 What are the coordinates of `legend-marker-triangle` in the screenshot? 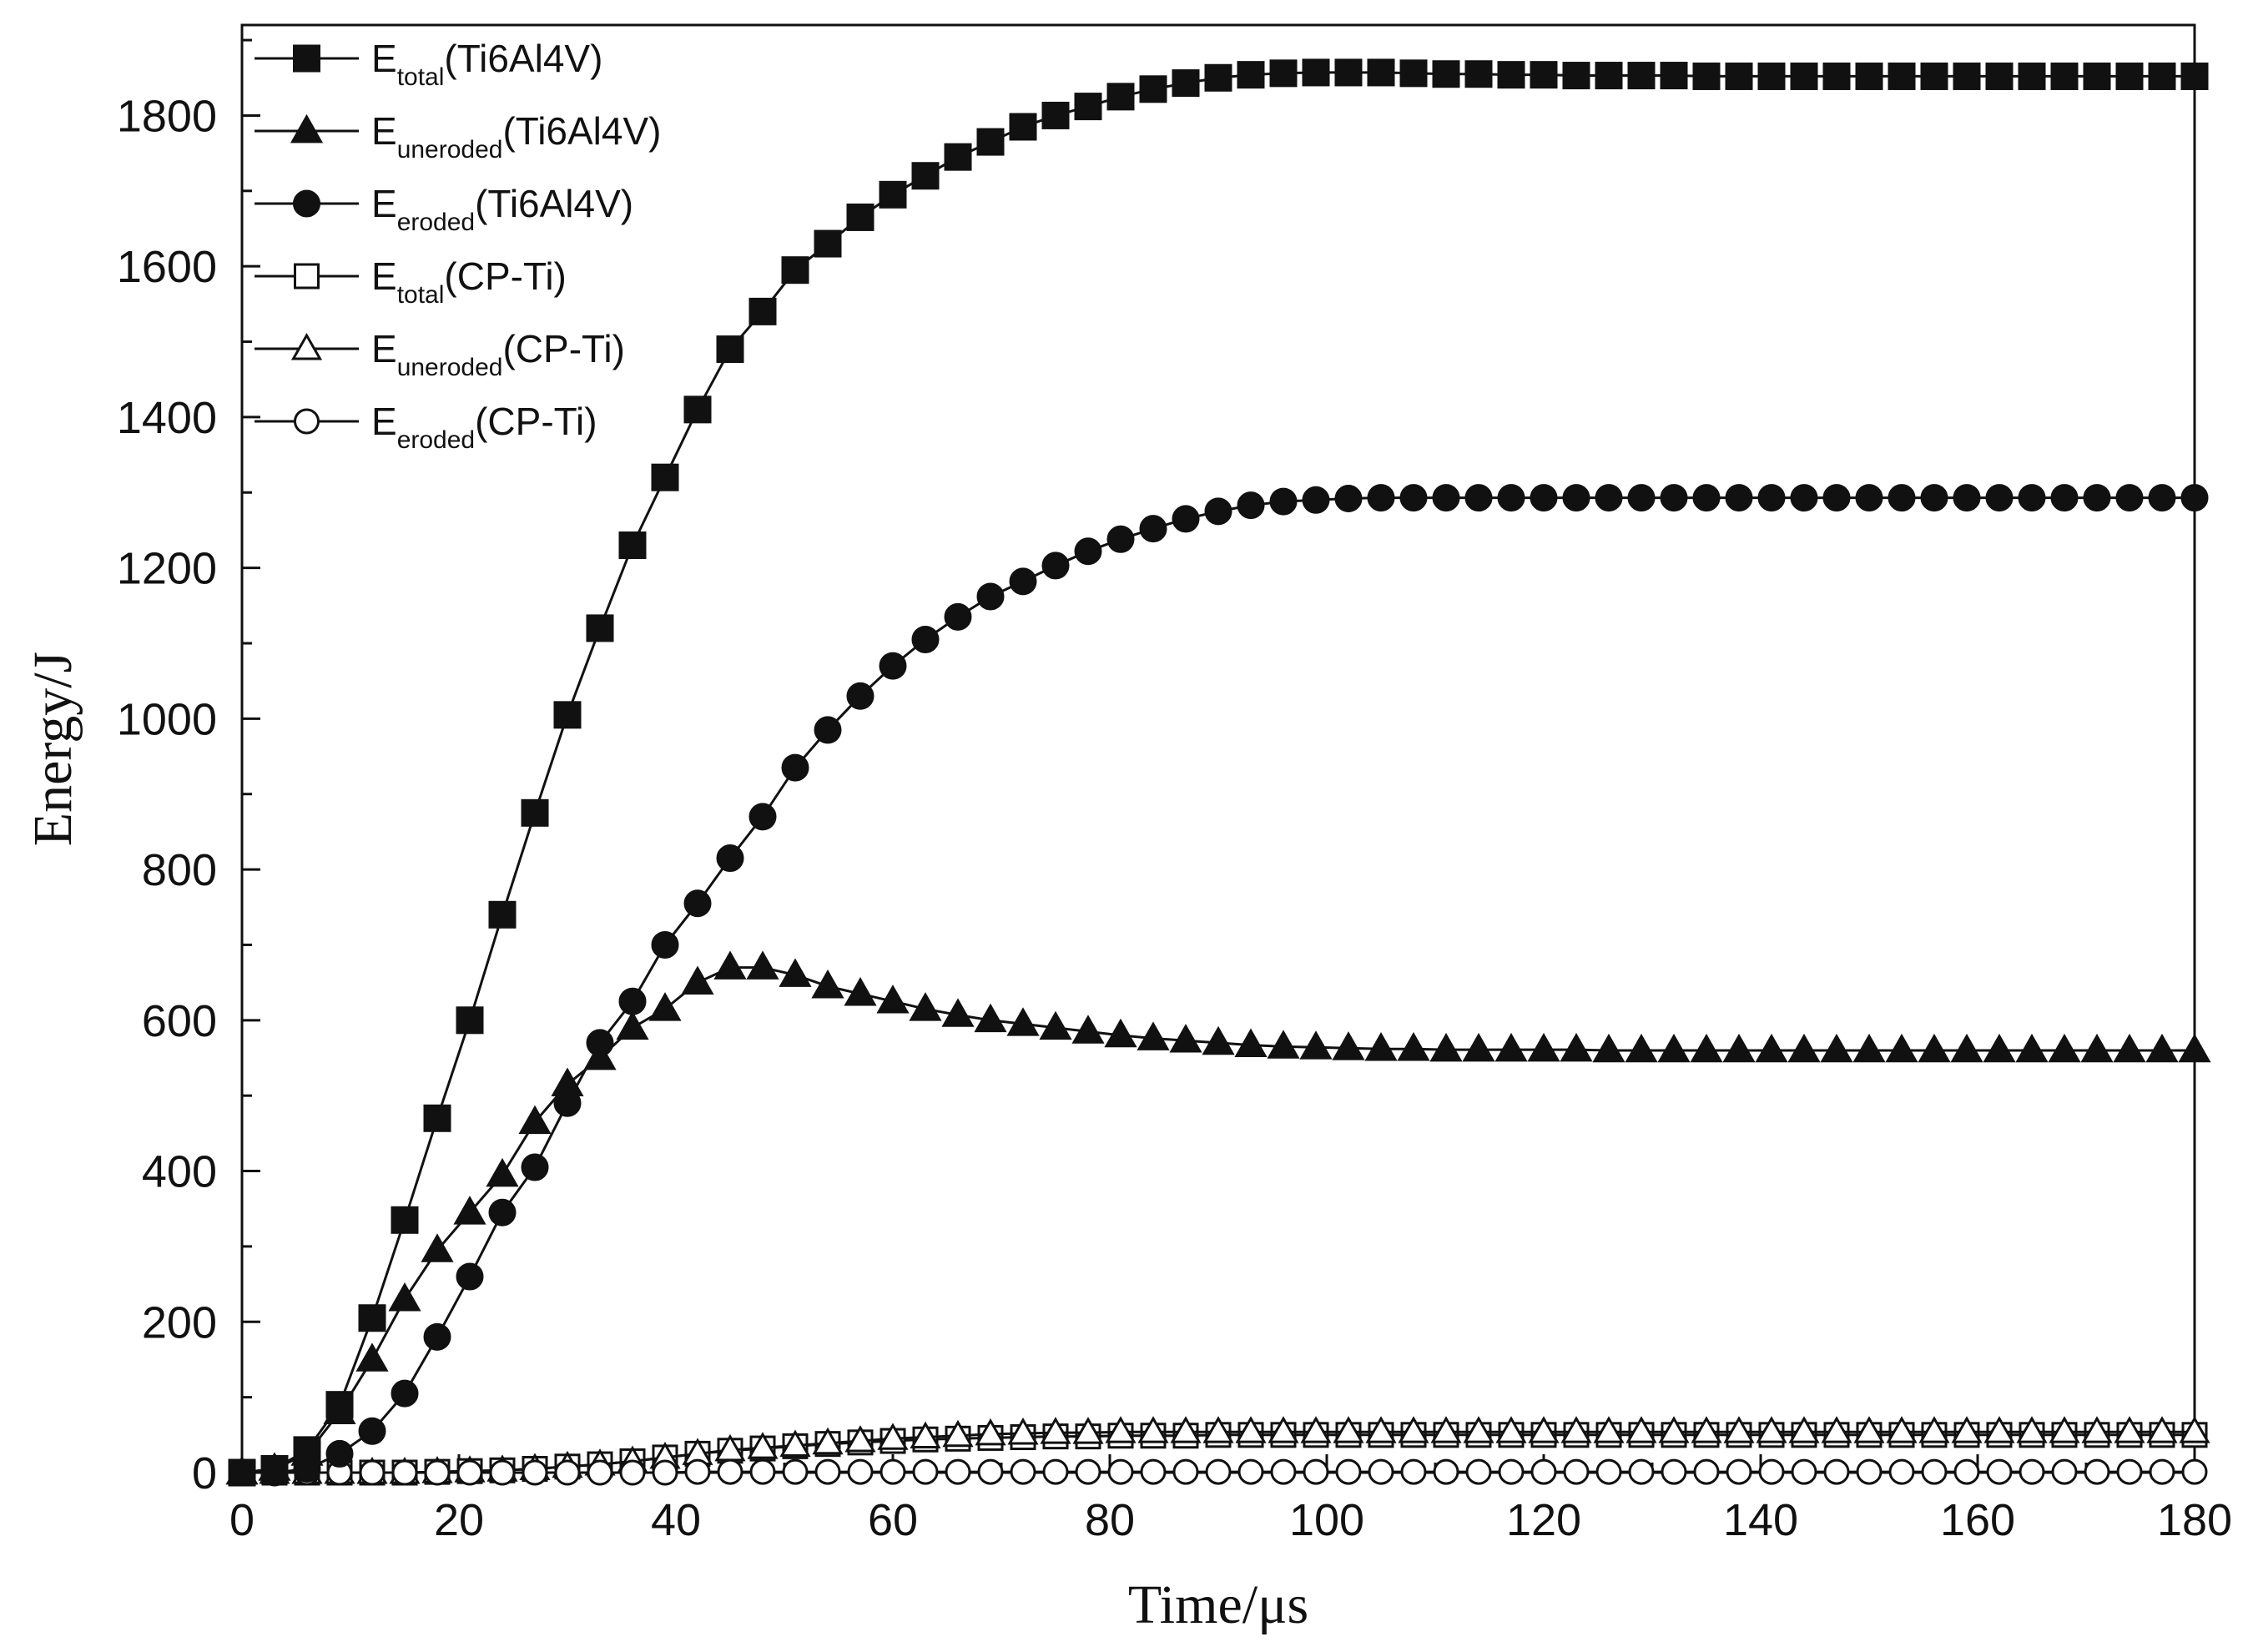 It's located at (307, 129).